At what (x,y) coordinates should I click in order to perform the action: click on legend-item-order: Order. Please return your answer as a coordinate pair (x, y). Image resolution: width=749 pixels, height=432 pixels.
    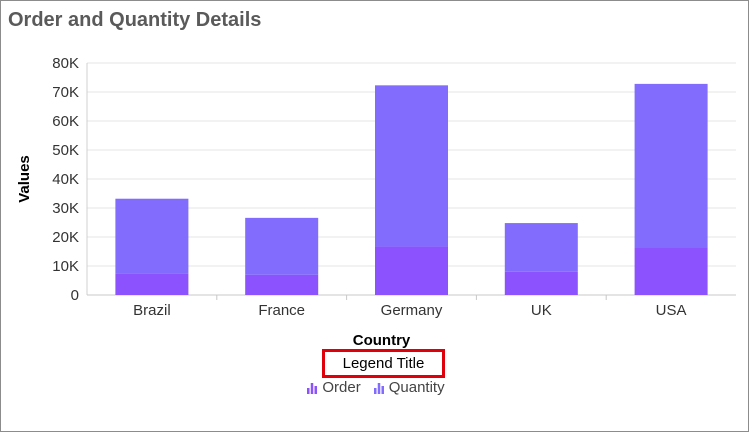
    Looking at the image, I should click on (333, 387).